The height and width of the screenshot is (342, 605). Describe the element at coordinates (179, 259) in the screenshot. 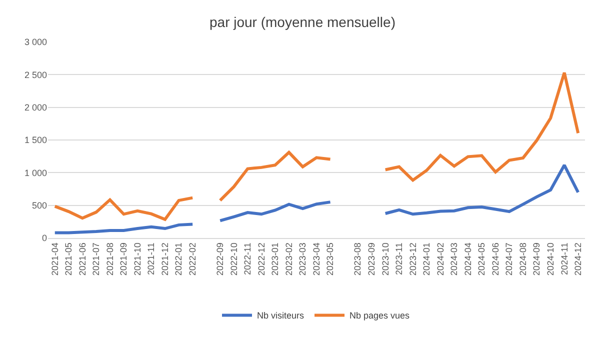

I see `x-tick-label: 2022-01` at that location.